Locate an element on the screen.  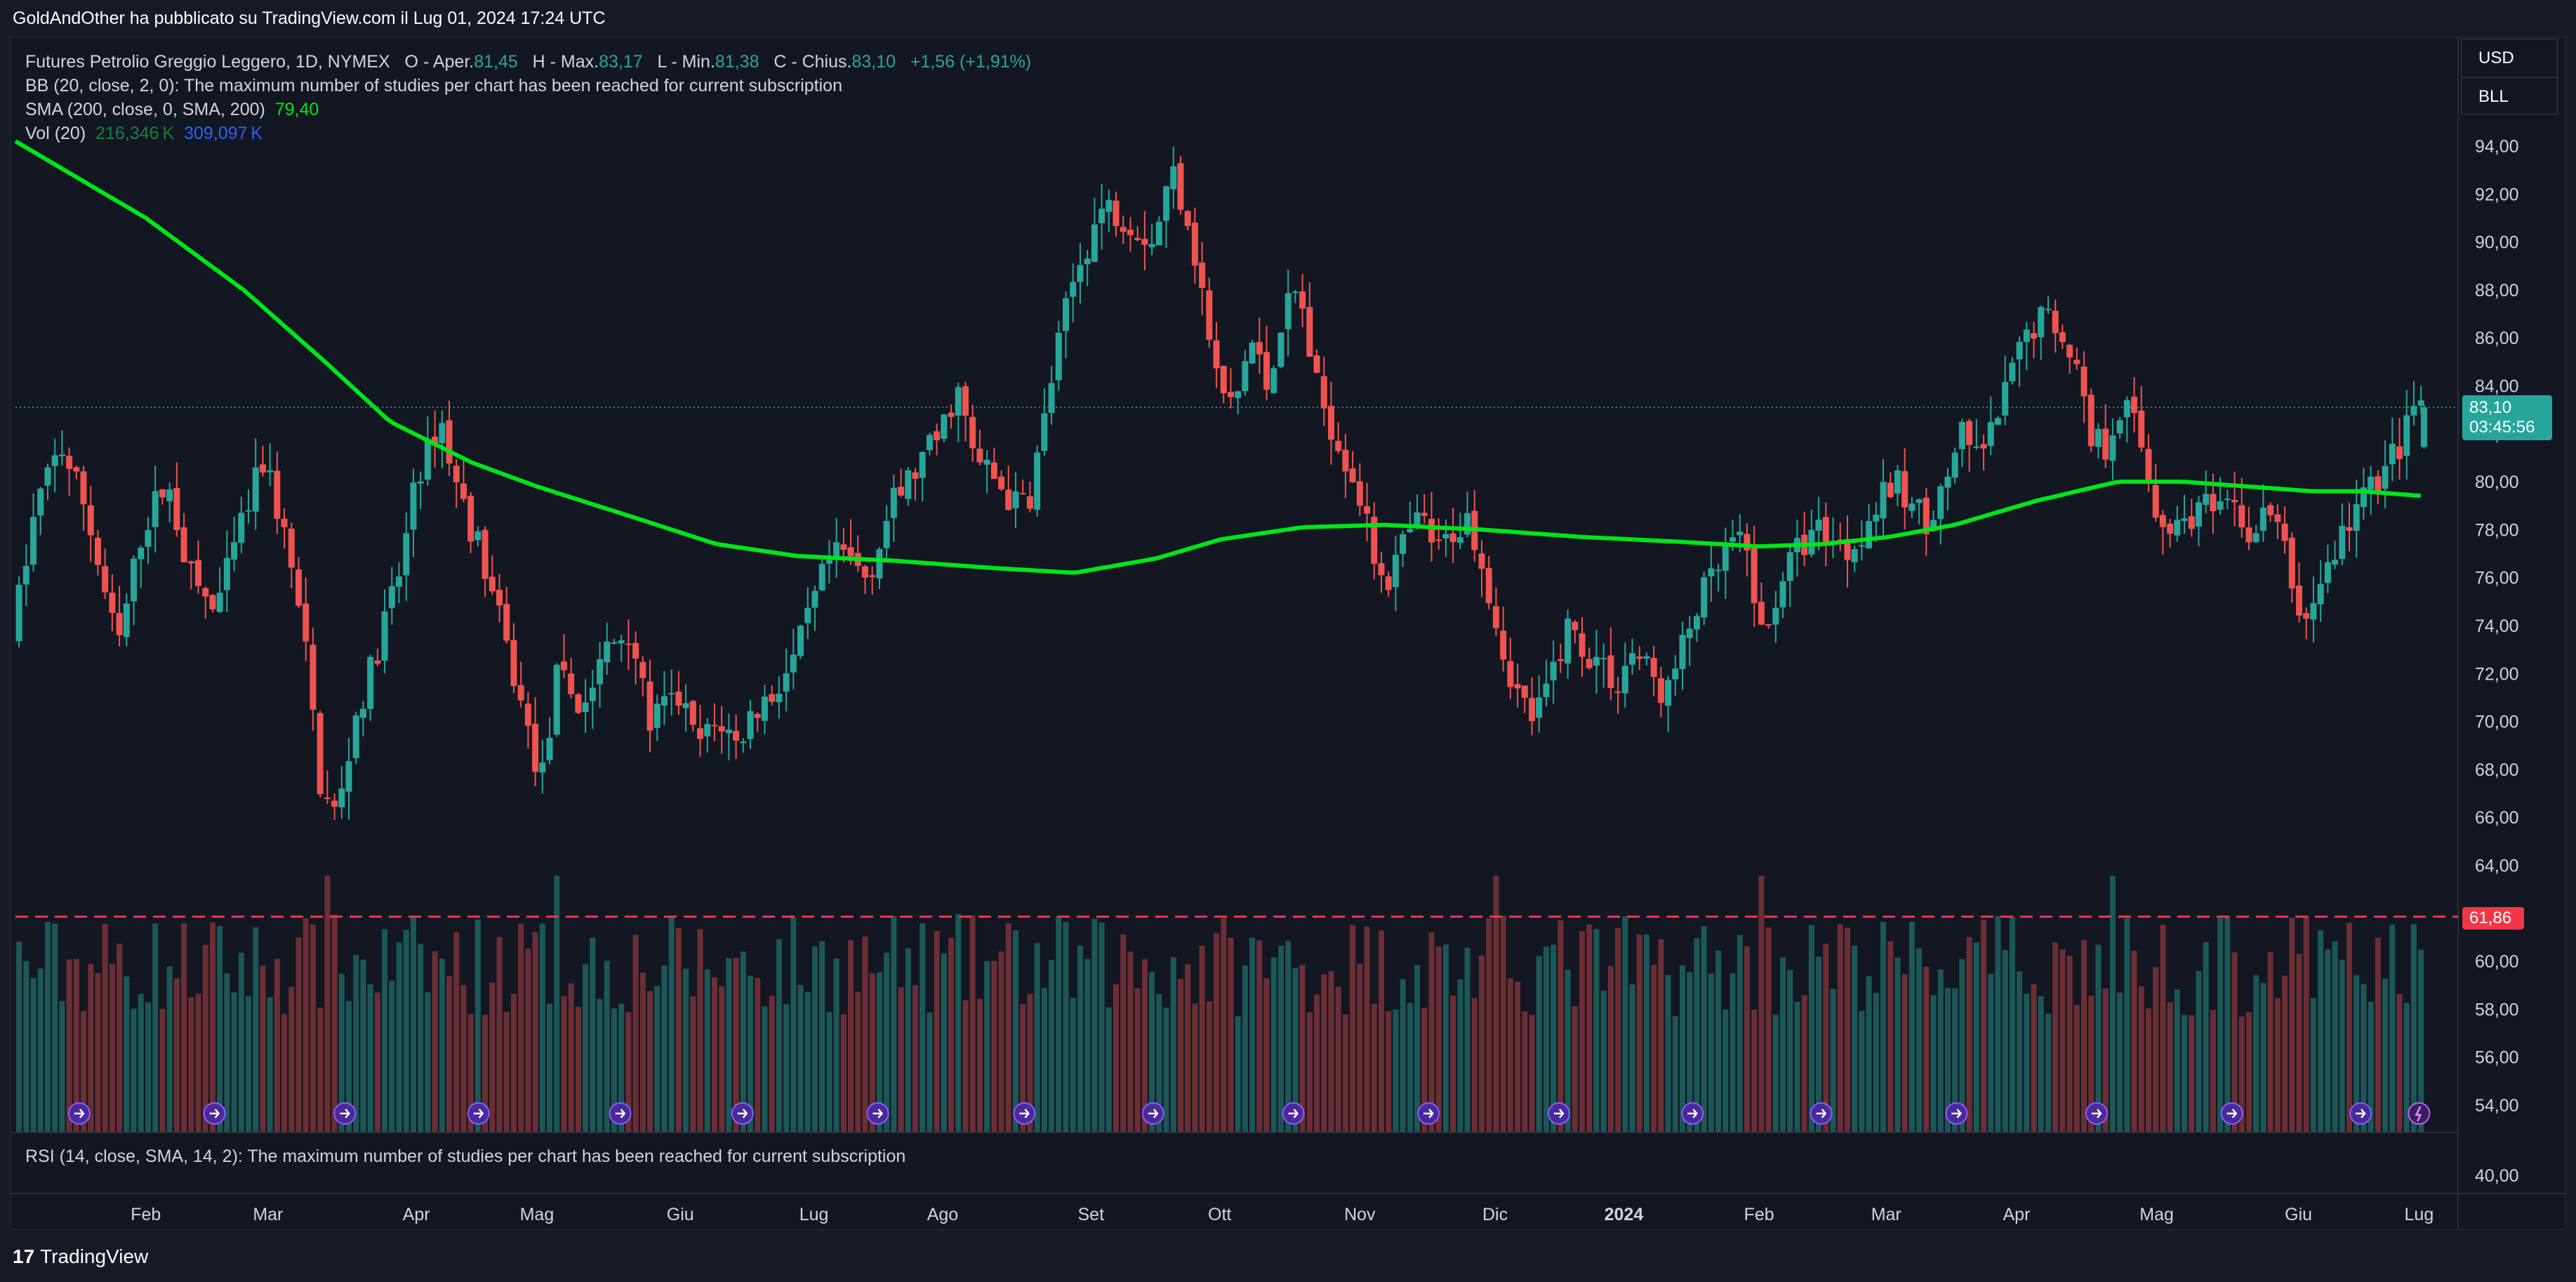
unit-selector: USD BLL is located at coordinates (2510, 76).